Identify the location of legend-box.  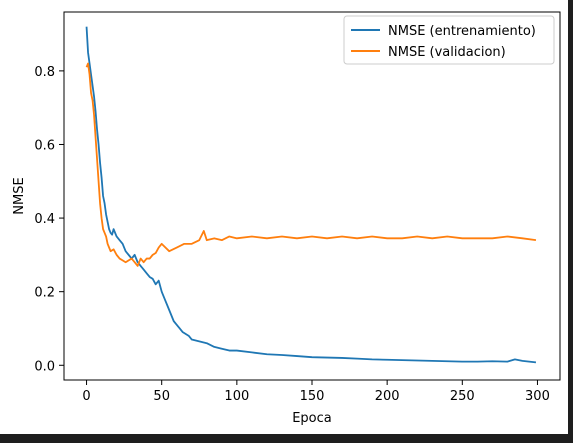
(449, 40).